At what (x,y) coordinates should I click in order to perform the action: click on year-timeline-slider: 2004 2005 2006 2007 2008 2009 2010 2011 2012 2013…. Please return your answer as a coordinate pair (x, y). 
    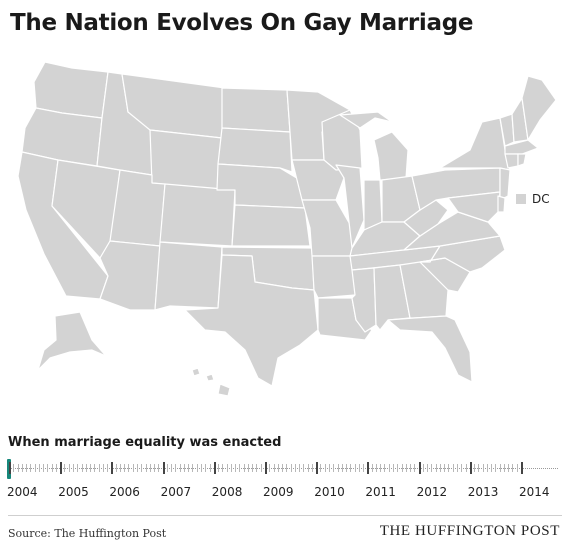
    Looking at the image, I should click on (285, 480).